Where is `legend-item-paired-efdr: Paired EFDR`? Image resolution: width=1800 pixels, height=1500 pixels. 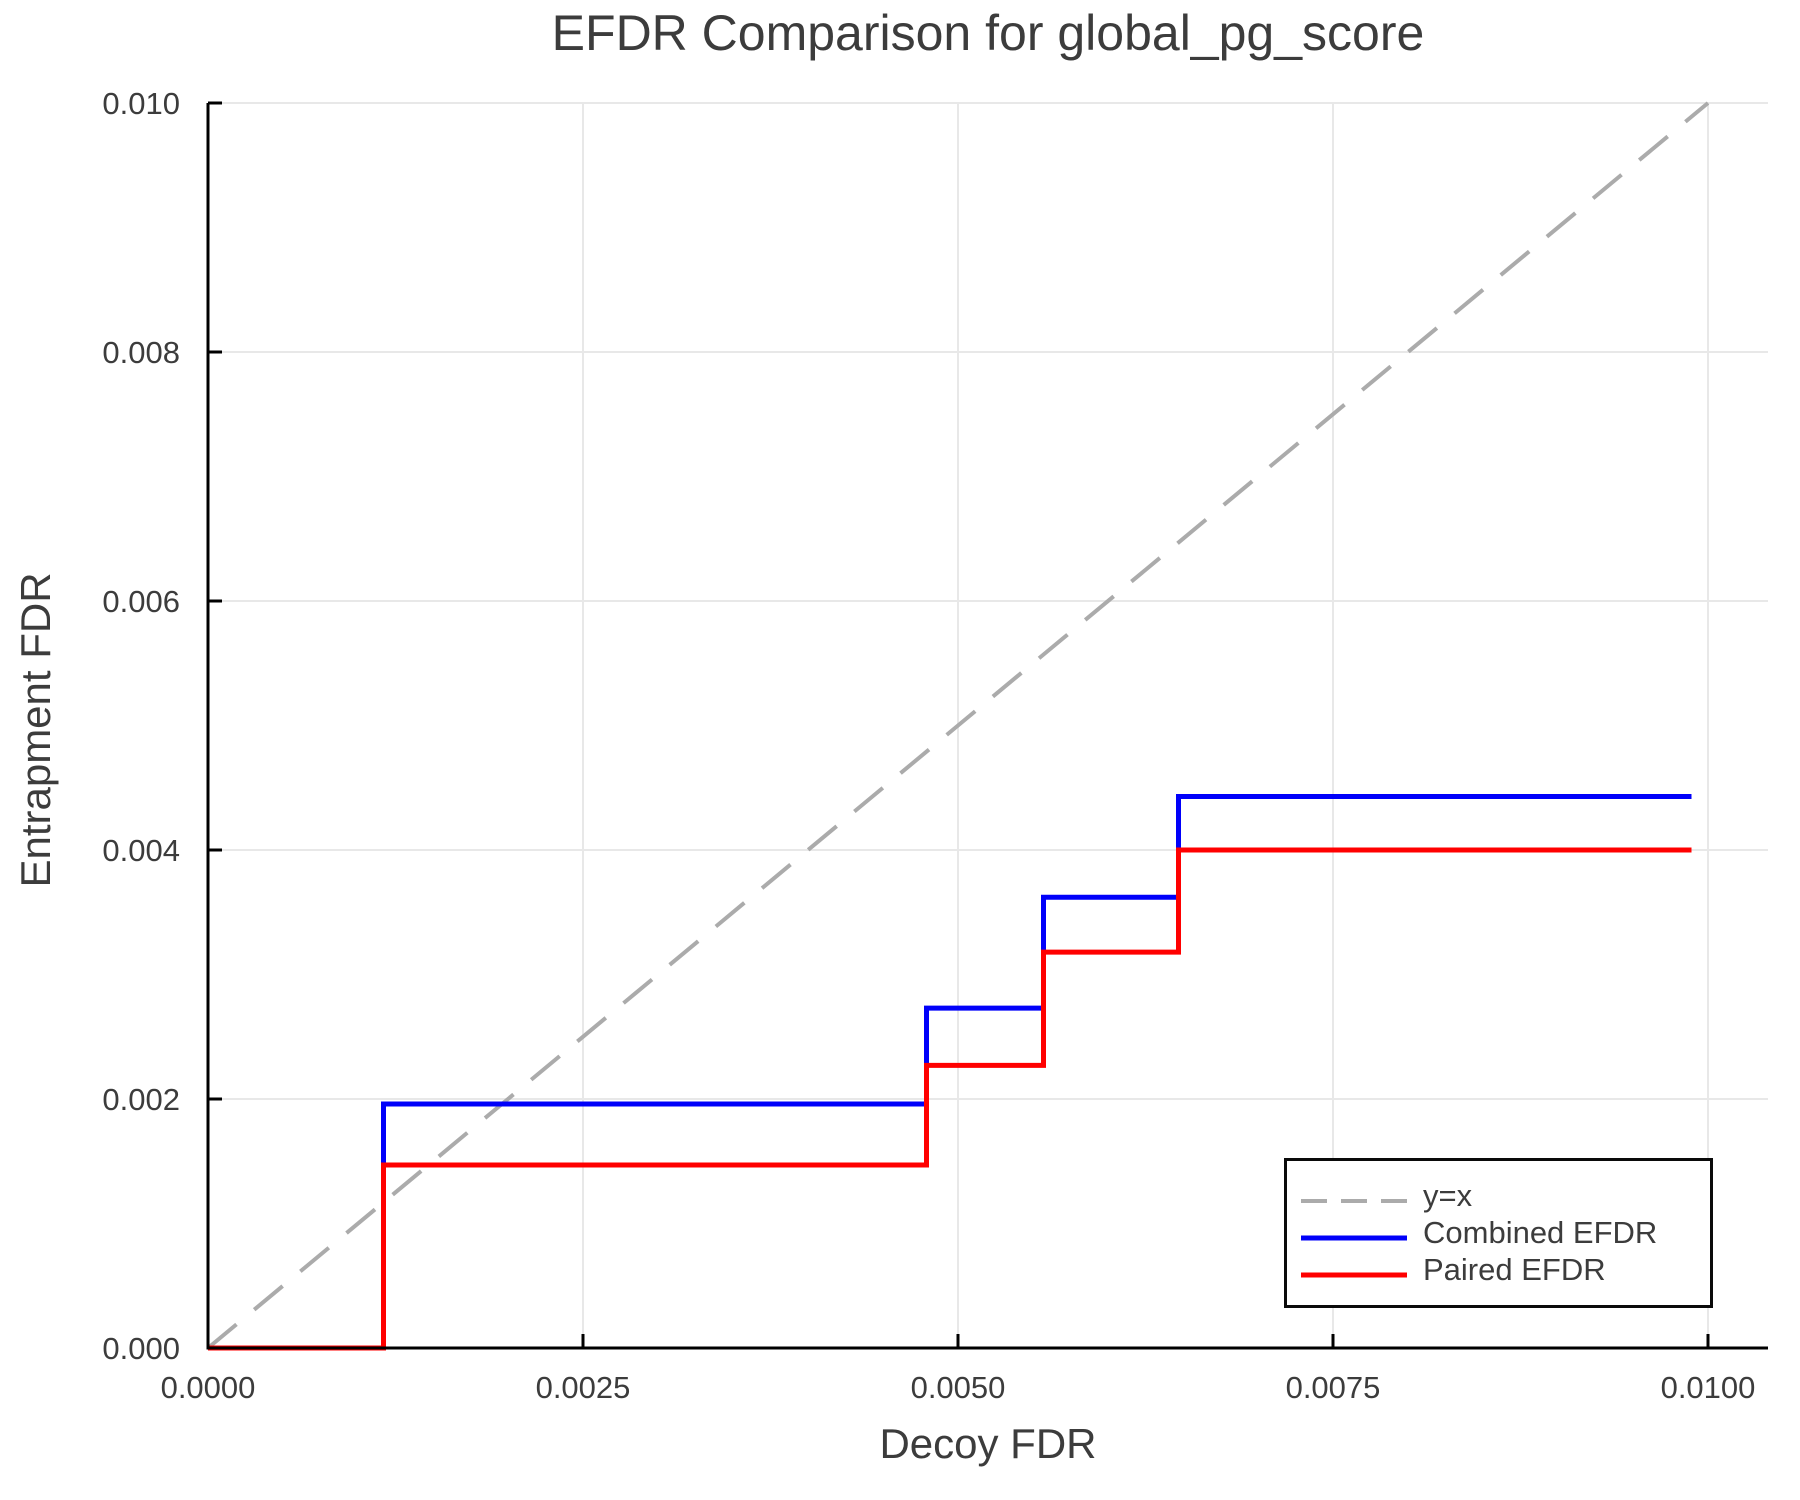 legend-item-paired-efdr: Paired EFDR is located at coordinates (1505, 1270).